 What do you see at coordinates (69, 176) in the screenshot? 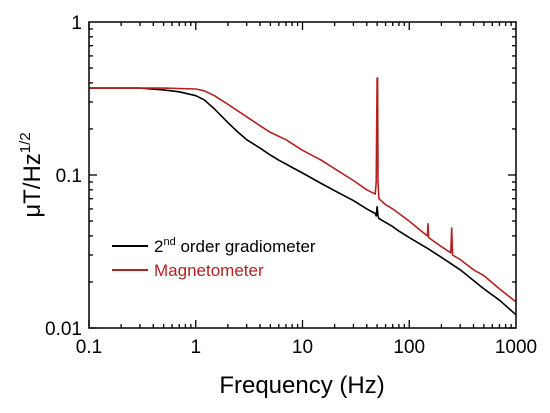
I see `y-tick-label: 0.1` at bounding box center [69, 176].